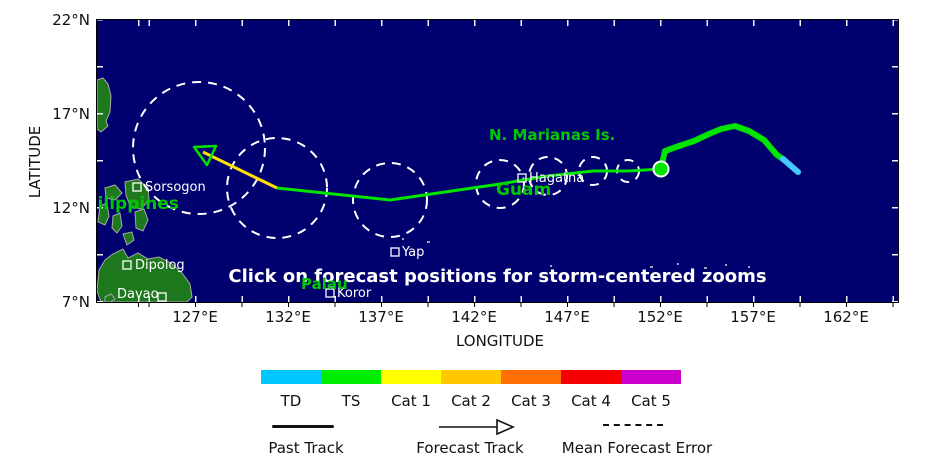 The height and width of the screenshot is (459, 940). I want to click on past-track-sample-line, so click(303, 426).